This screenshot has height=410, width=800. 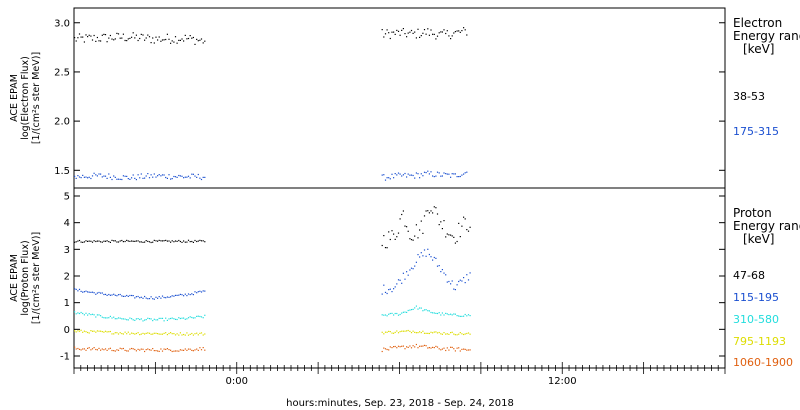 I want to click on proton-legend-subtitle: Energy ranges, so click(x=766, y=226).